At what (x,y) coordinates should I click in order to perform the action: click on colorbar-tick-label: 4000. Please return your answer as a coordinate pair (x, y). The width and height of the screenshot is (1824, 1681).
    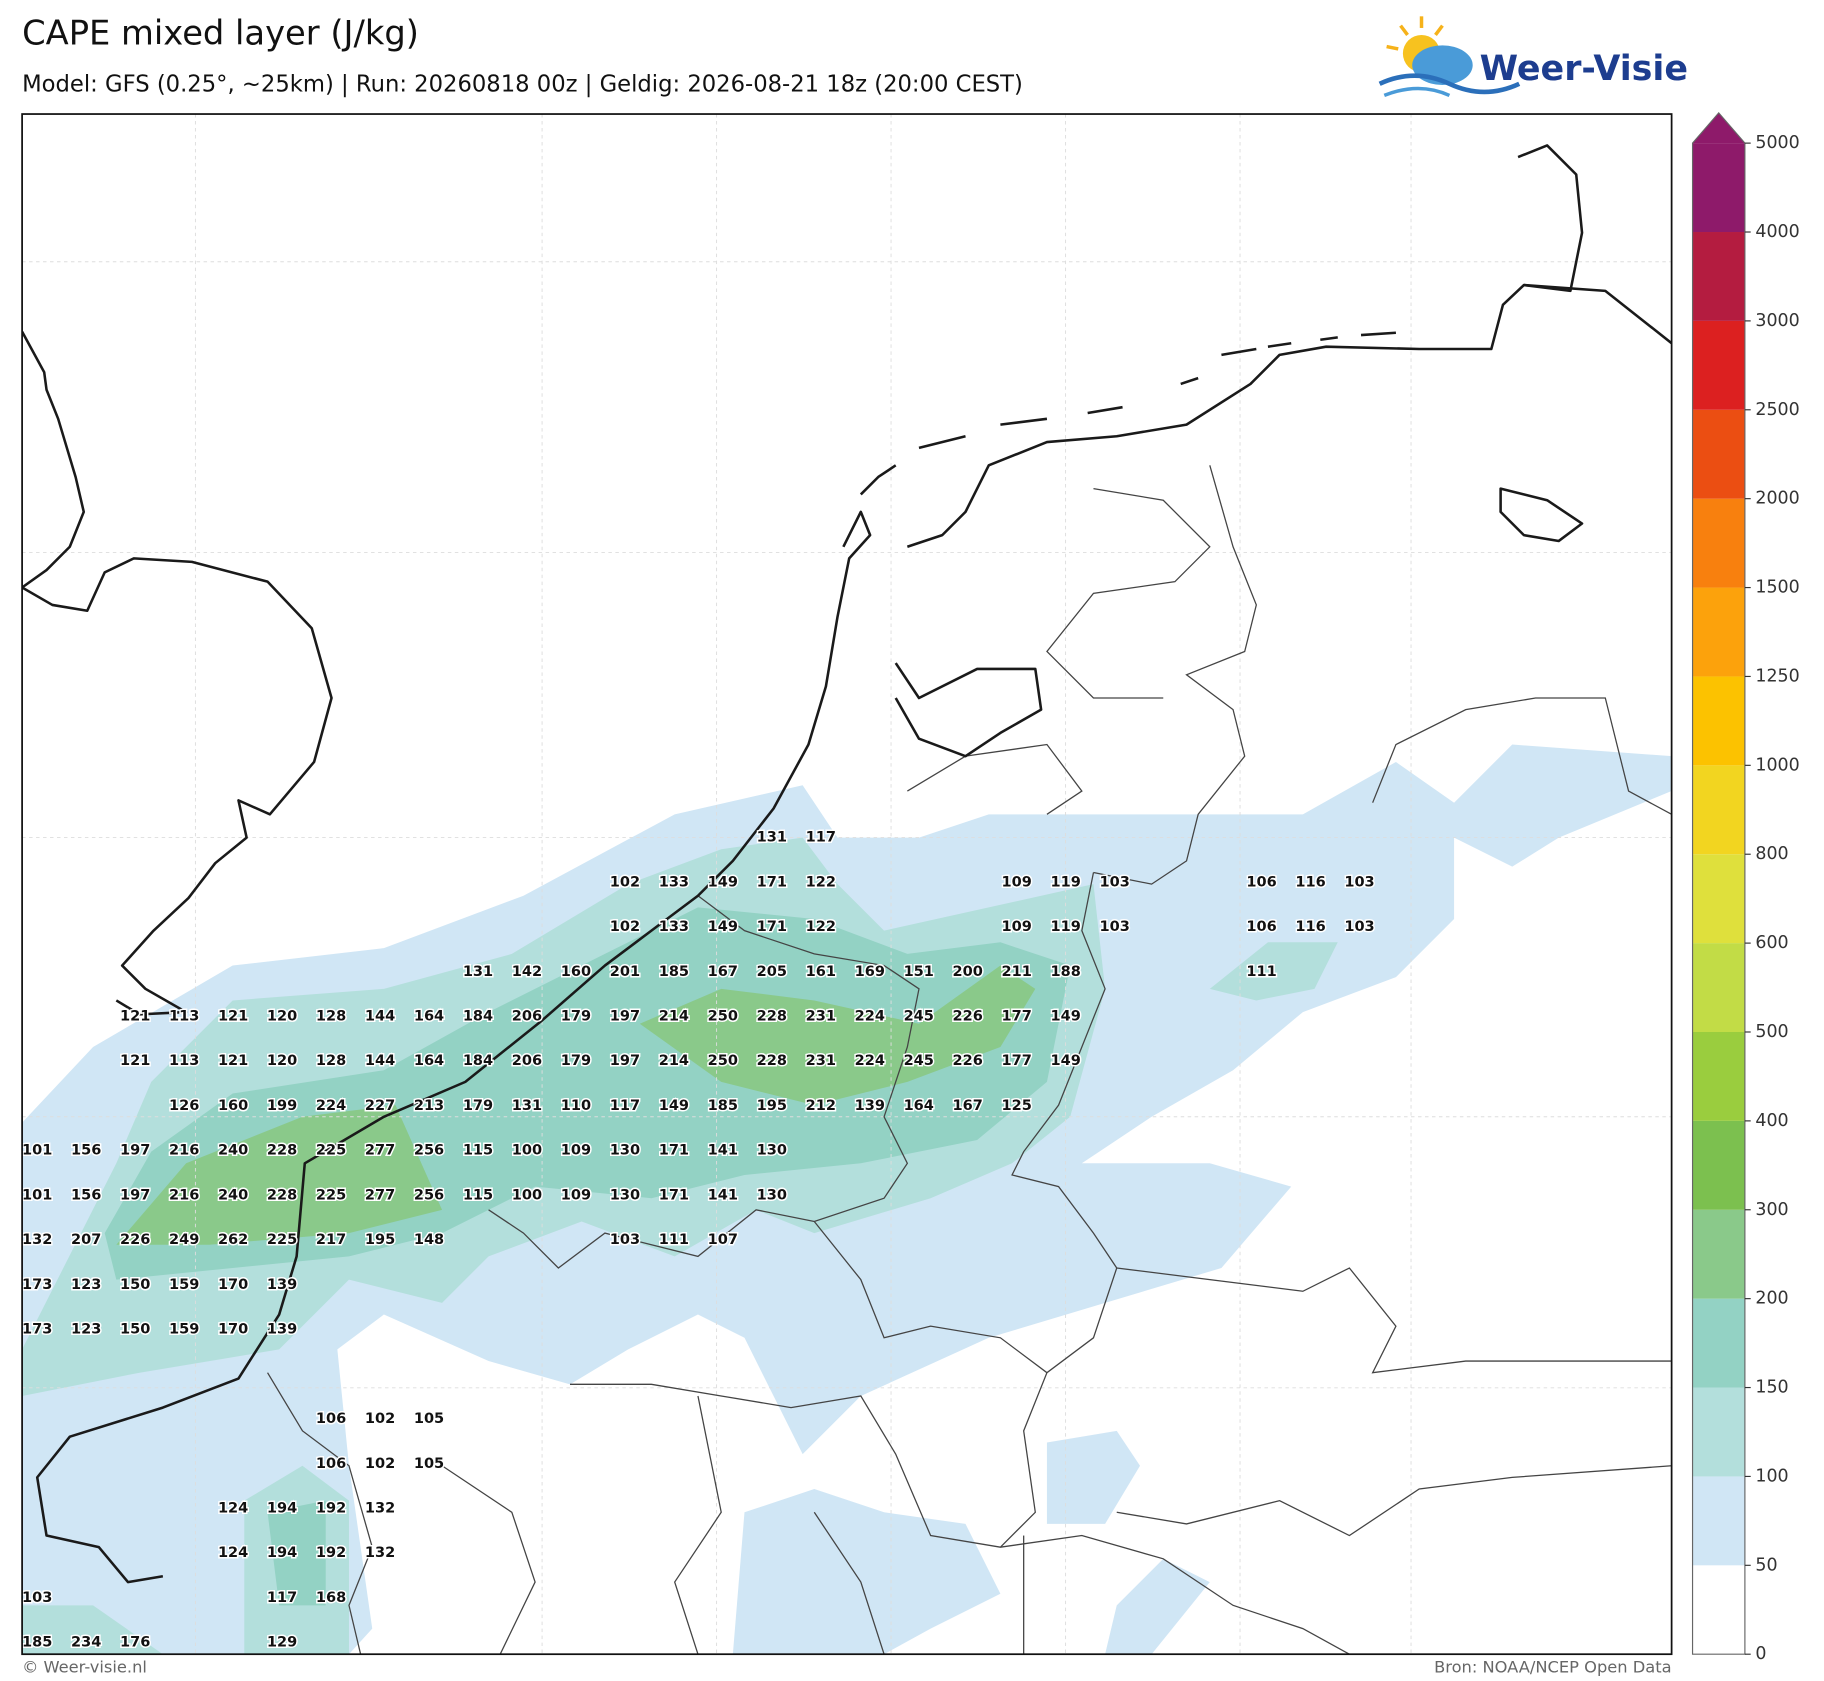
    Looking at the image, I should click on (1777, 232).